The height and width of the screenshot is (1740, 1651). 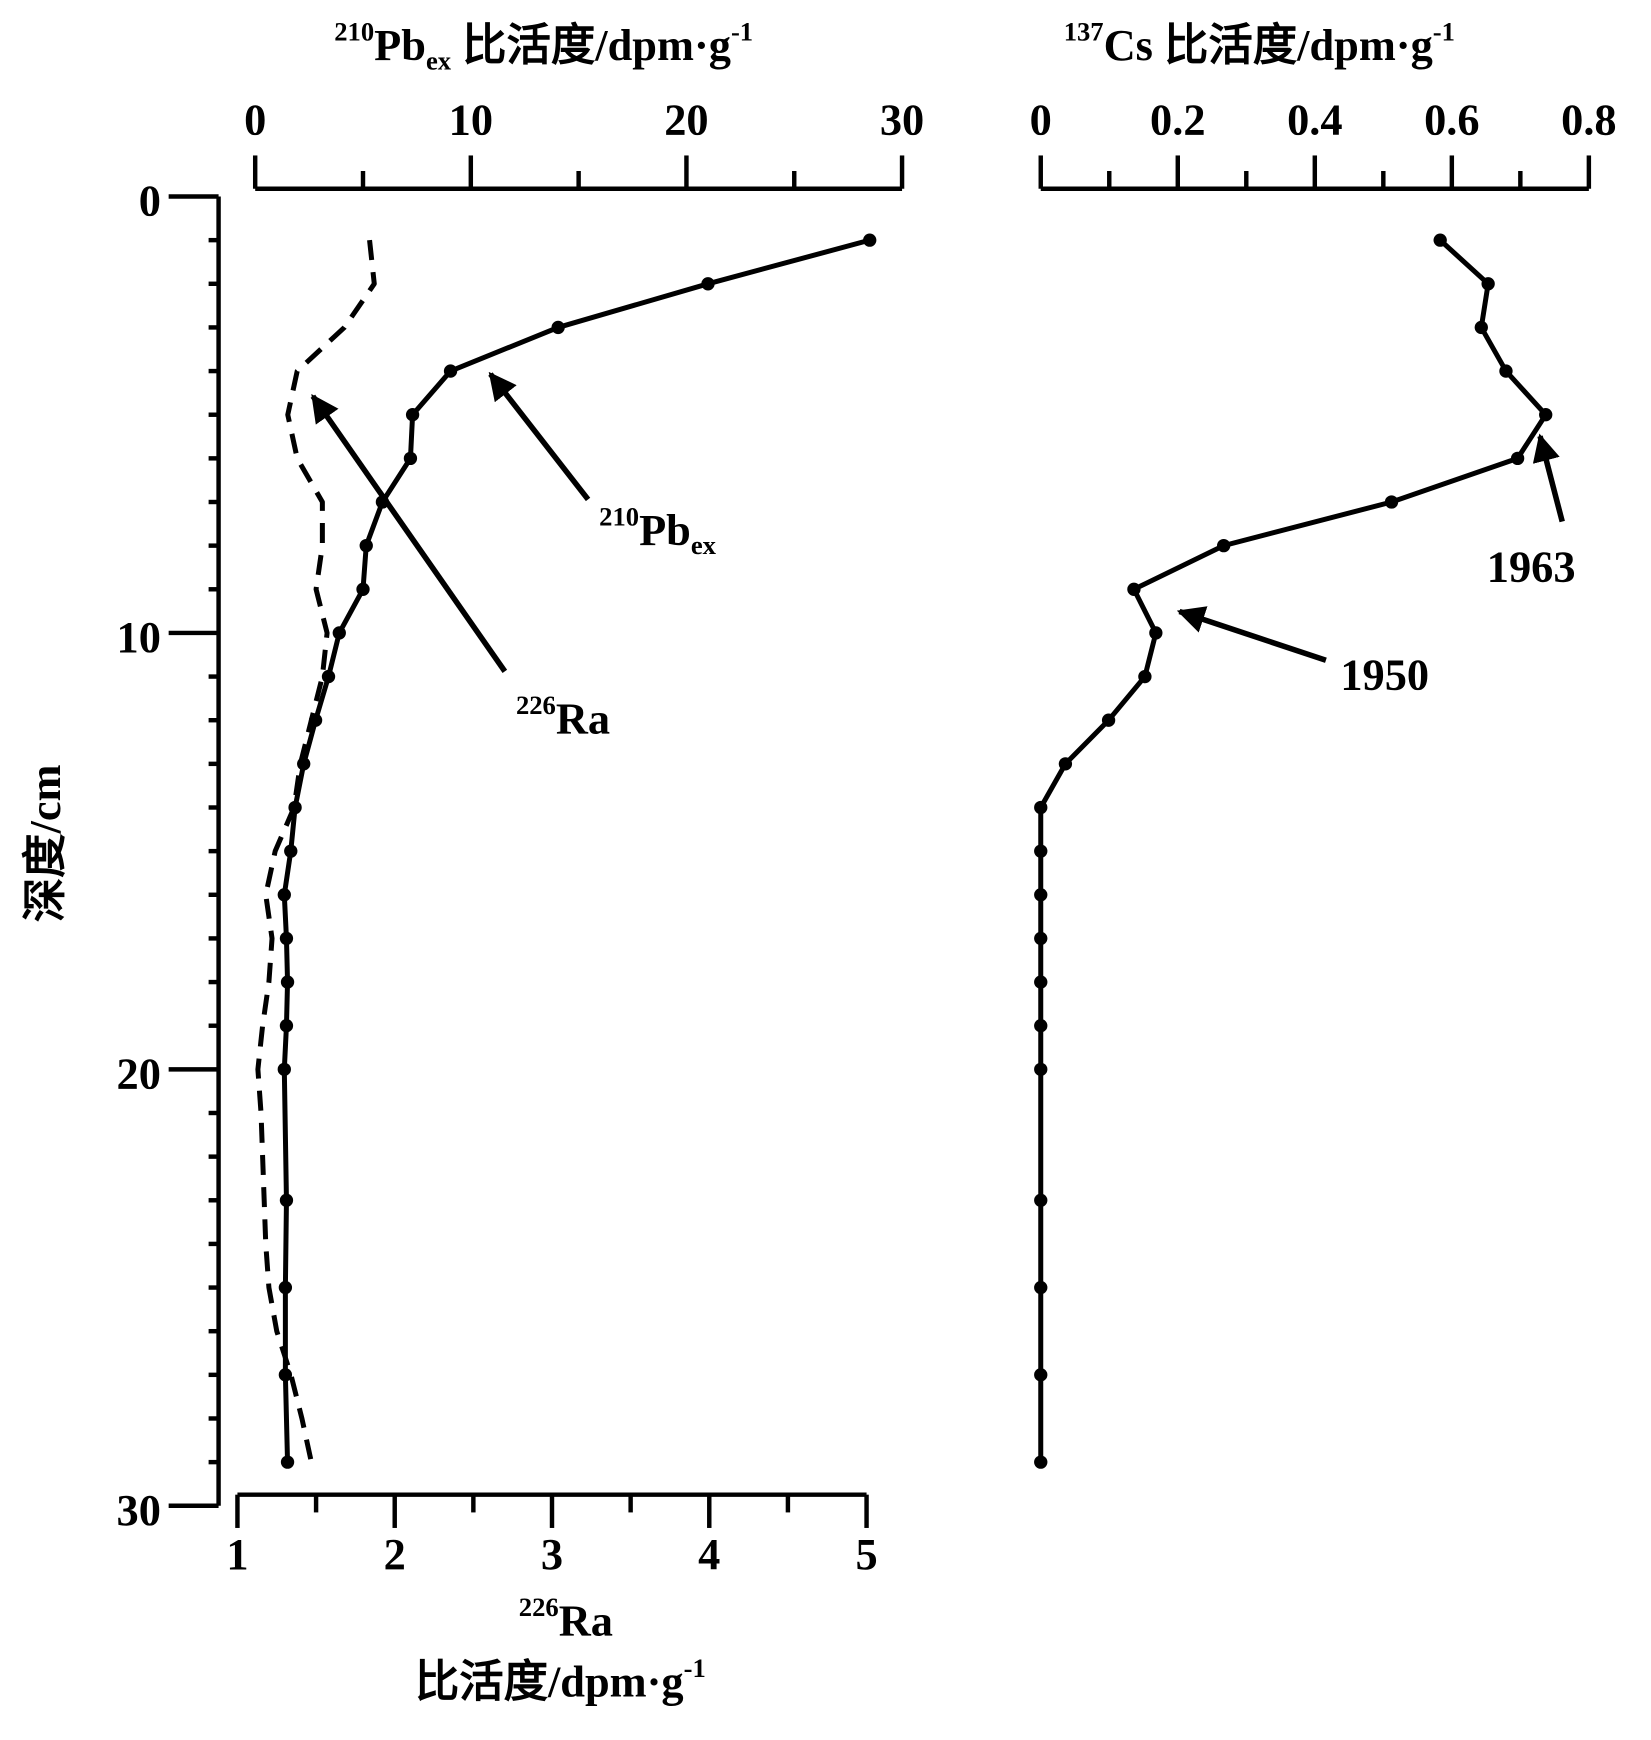 I want to click on series-label: 210Pbex, so click(x=658, y=530).